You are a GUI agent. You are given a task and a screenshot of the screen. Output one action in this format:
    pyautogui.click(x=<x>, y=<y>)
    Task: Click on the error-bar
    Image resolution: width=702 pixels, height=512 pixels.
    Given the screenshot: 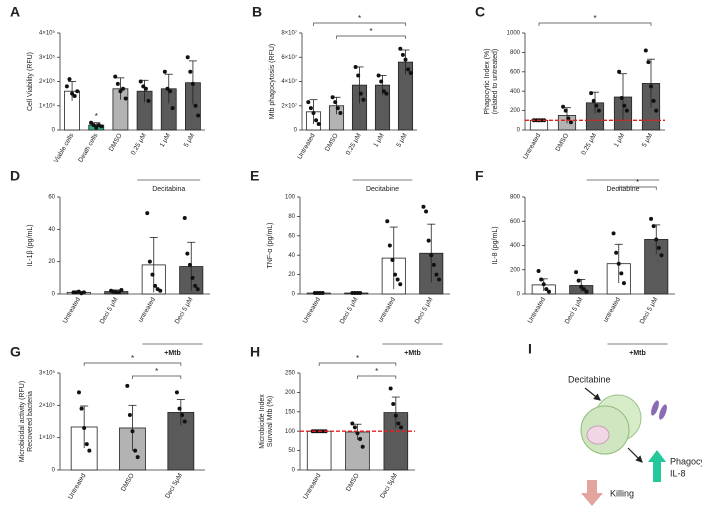 What is the action you would take?
    pyautogui.click(x=180, y=412)
    